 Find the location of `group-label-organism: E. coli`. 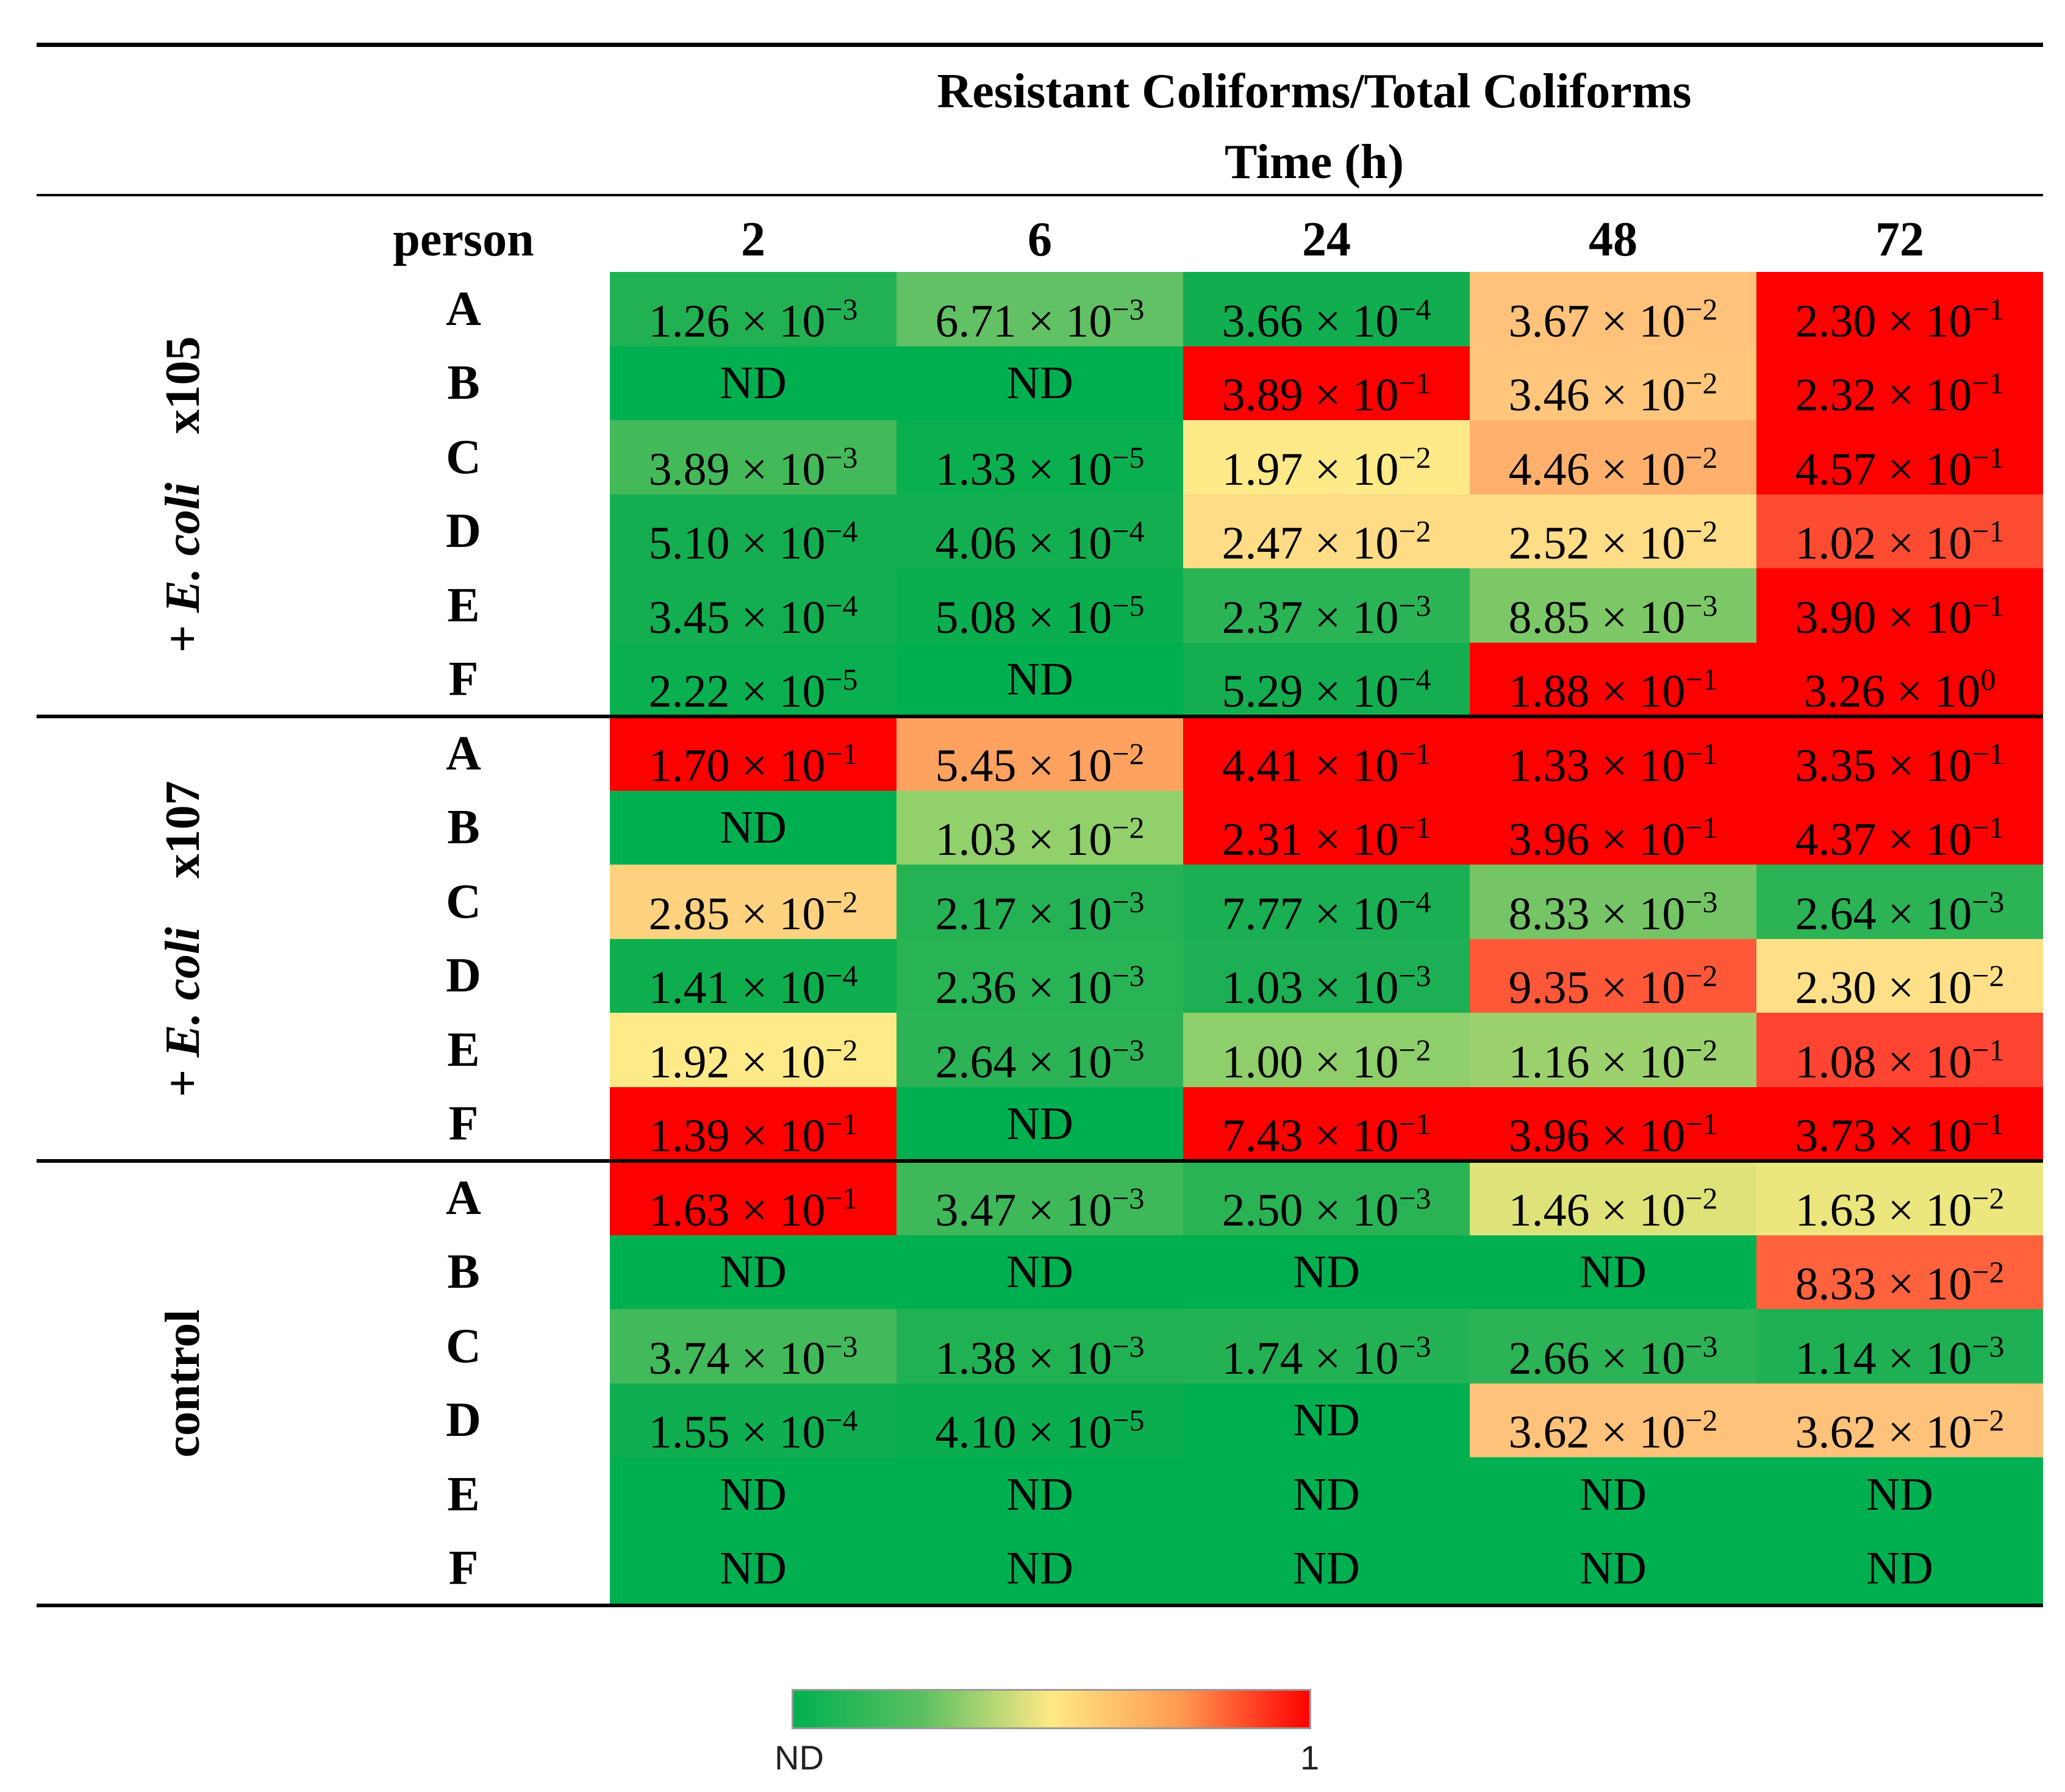

group-label-organism: E. coli is located at coordinates (183, 992).